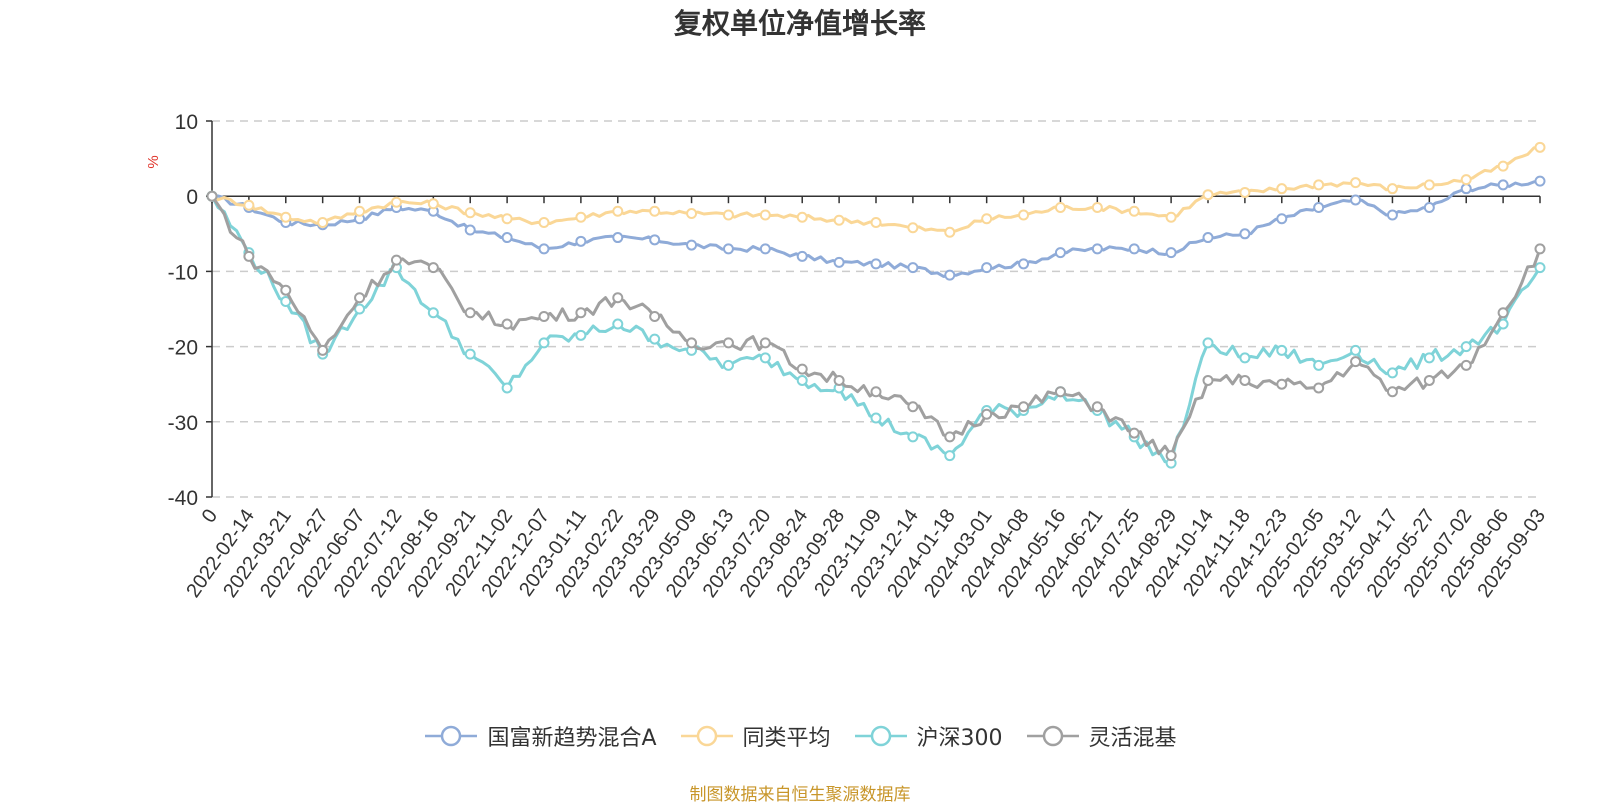 The height and width of the screenshot is (805, 1600). Describe the element at coordinates (928, 736) in the screenshot. I see `legend-item: 沪深300` at that location.